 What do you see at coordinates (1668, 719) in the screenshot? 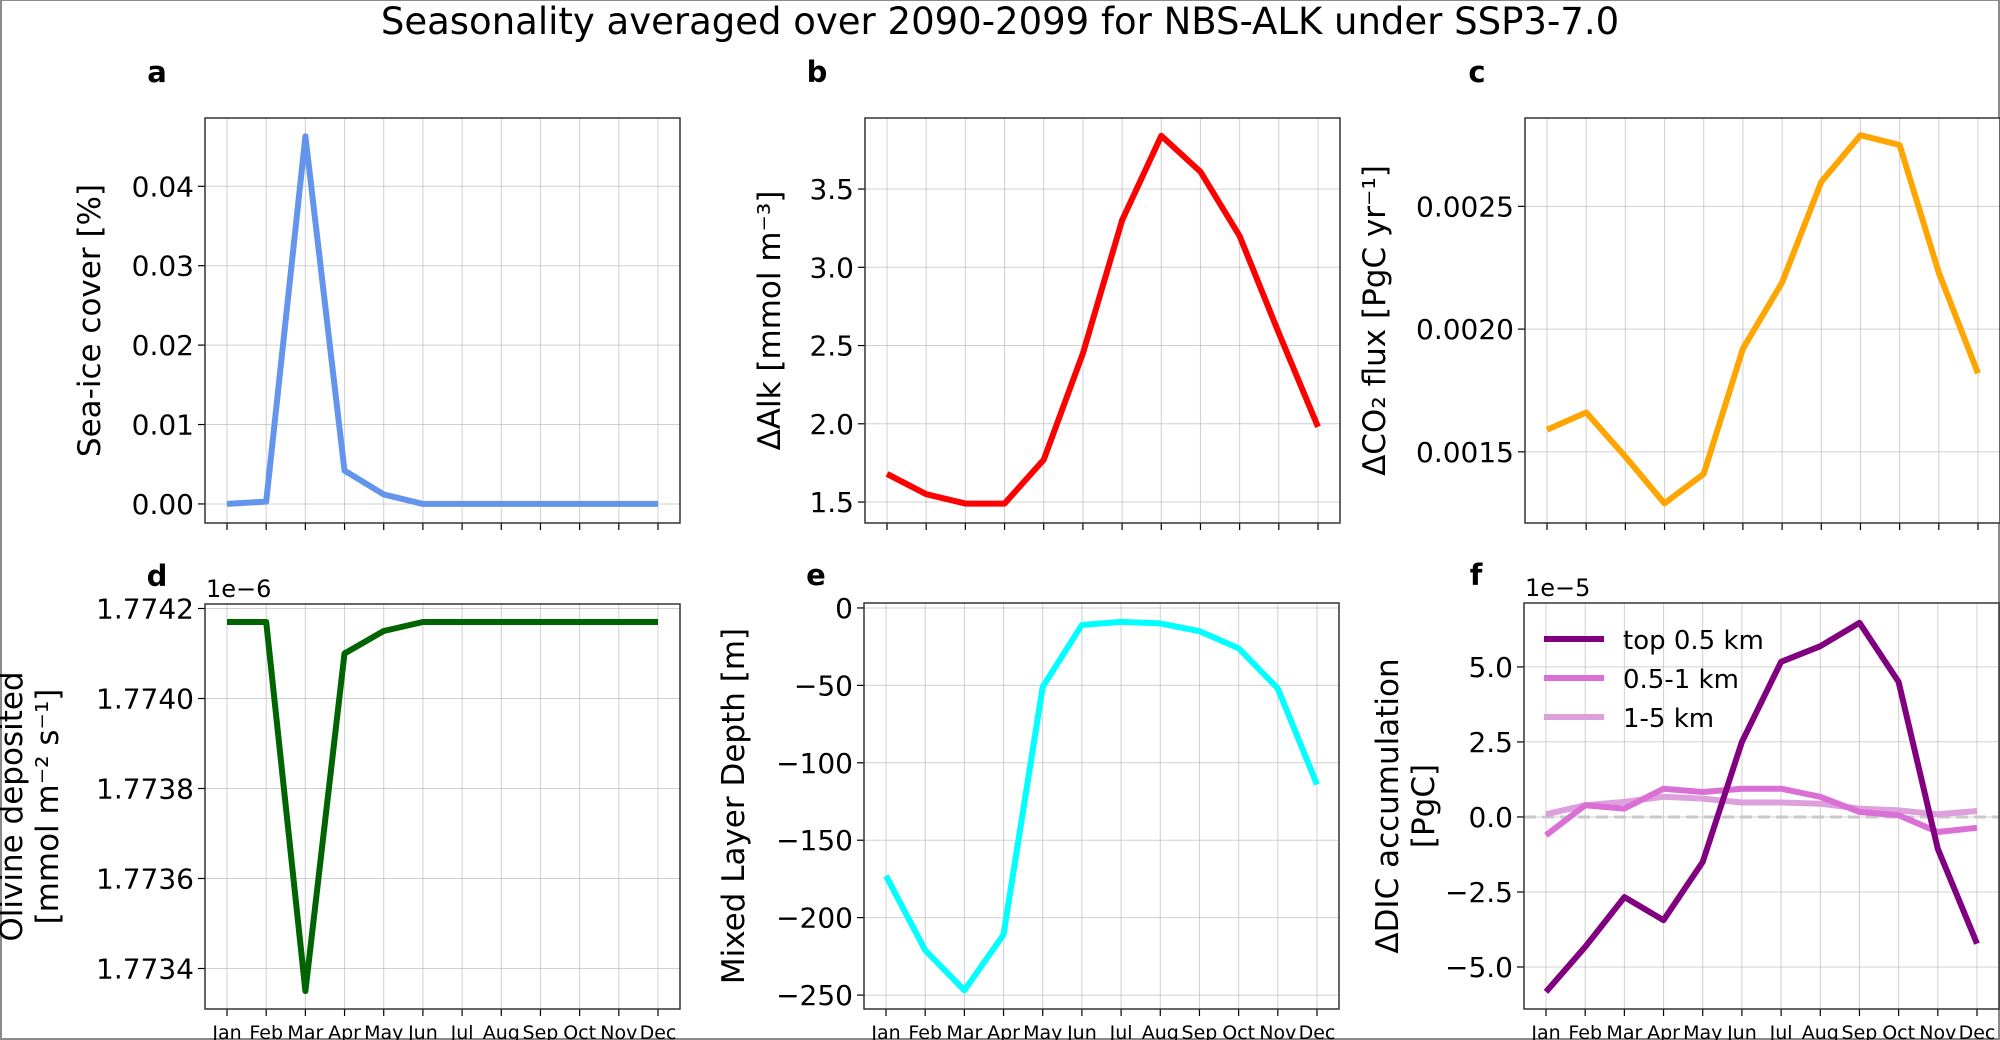
I see `legend-label: 1-5 km` at bounding box center [1668, 719].